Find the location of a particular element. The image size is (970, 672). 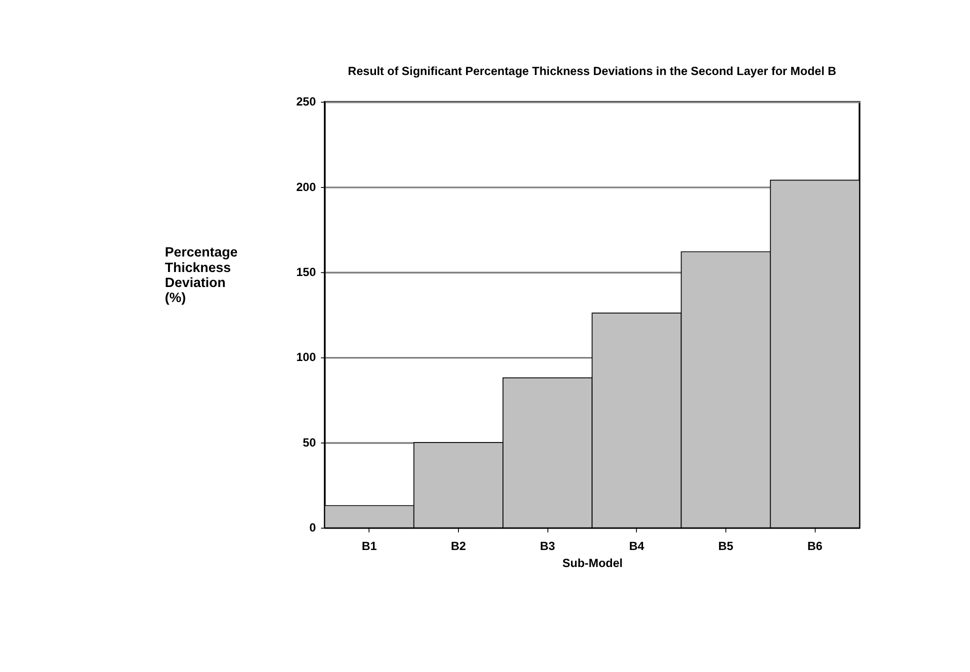

x-tick-label: B5 is located at coordinates (726, 546).